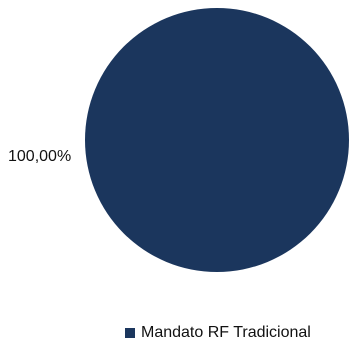 The height and width of the screenshot is (347, 350). Describe the element at coordinates (40, 156) in the screenshot. I see `slice-data-label: 100,00%` at that location.